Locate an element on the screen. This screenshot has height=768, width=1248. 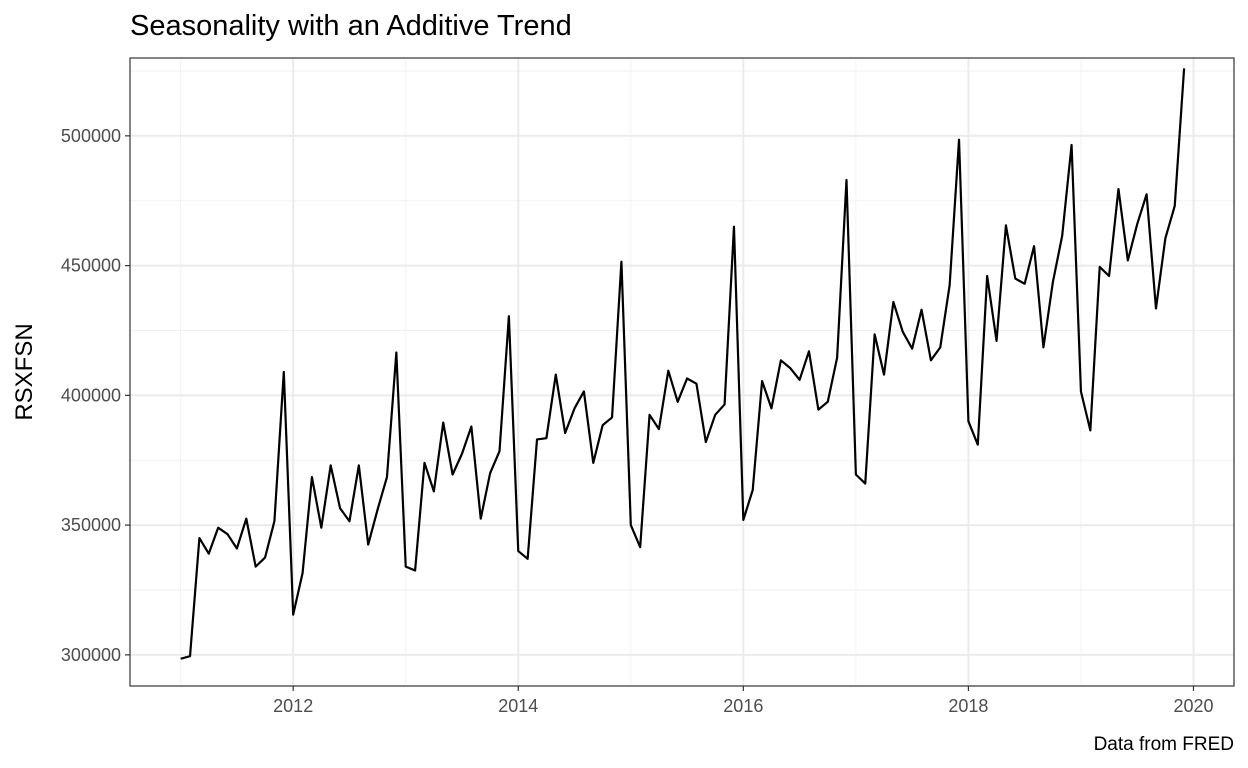
y-axis: 300000 350000 400000 450000 500000 is located at coordinates (95, 395).